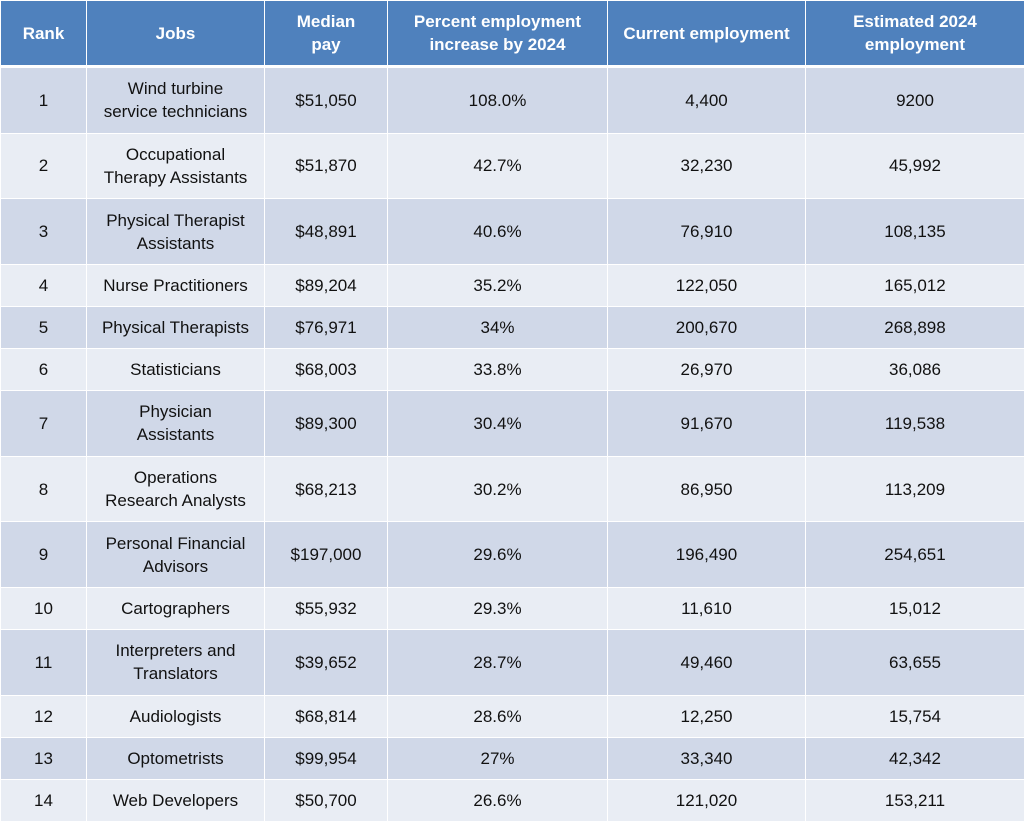 The width and height of the screenshot is (1024, 839). What do you see at coordinates (175, 166) in the screenshot?
I see `cell-job: Occupational Therapy Assistants` at bounding box center [175, 166].